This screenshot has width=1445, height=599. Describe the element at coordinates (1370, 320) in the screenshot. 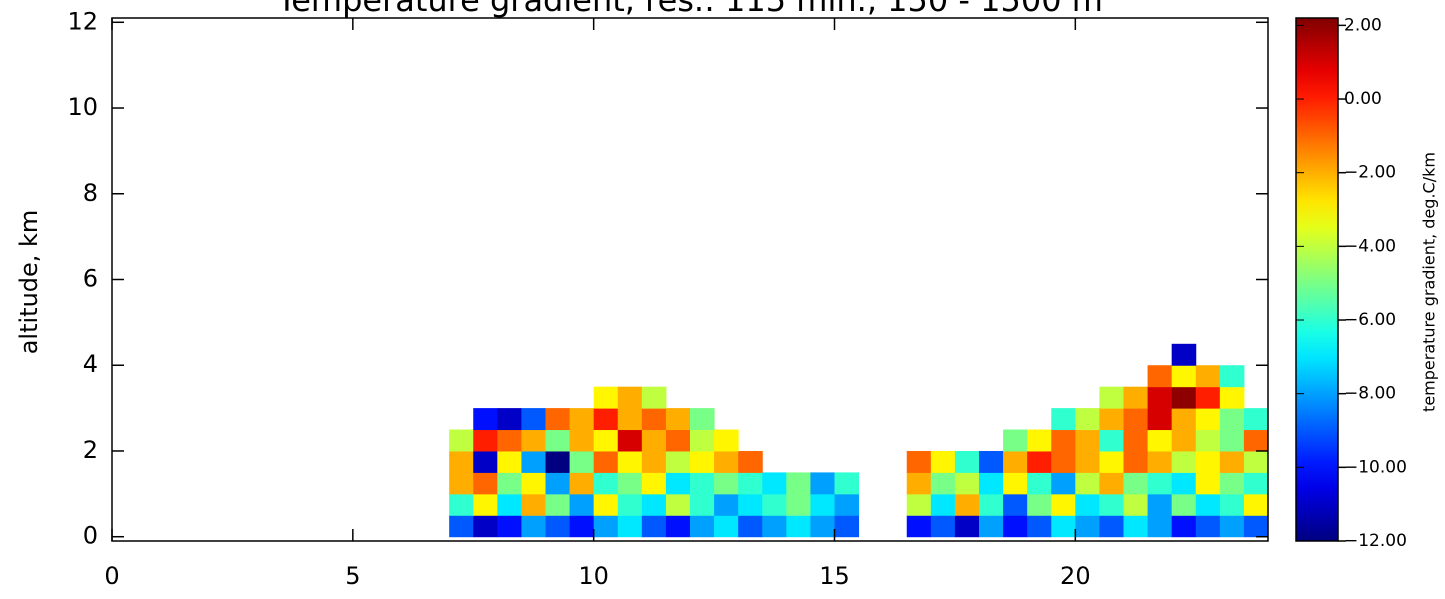

I see `colorbar-tick-label: −6.00` at that location.